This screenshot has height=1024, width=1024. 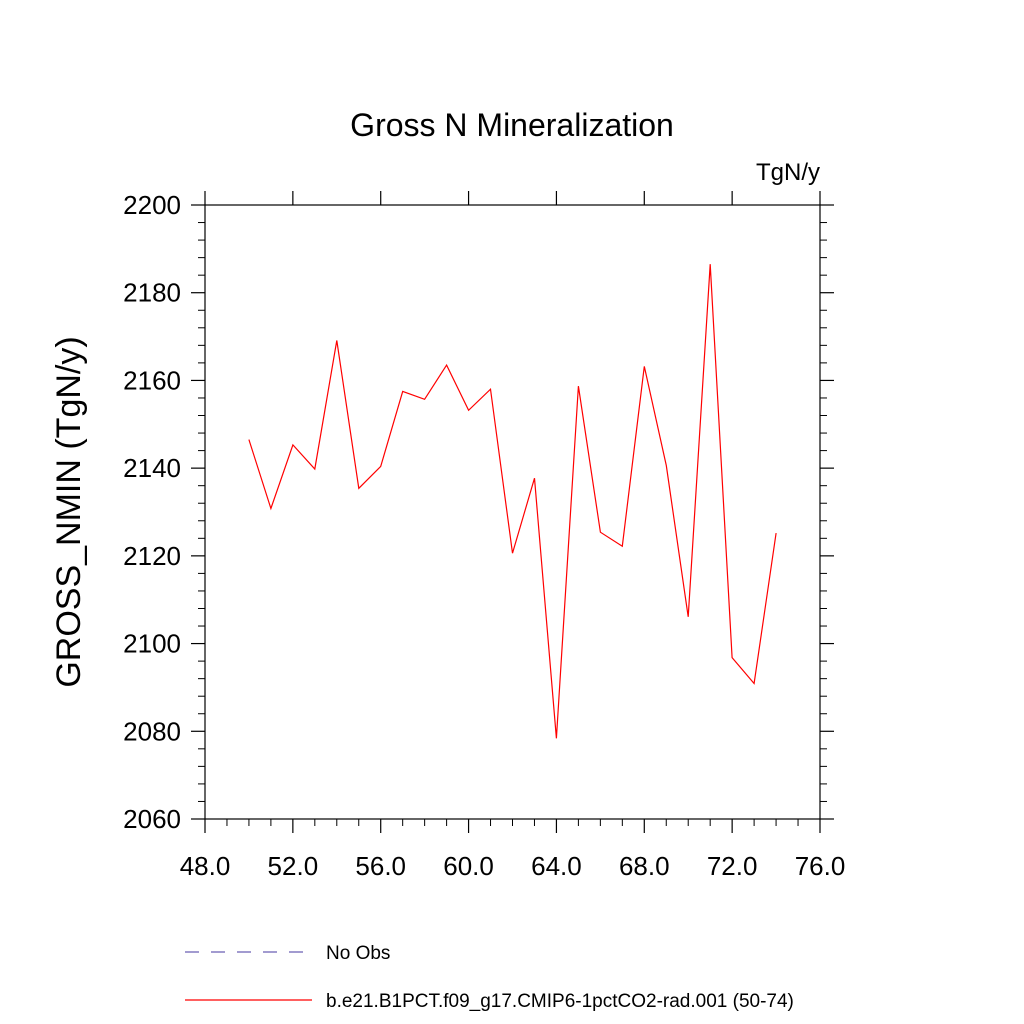 What do you see at coordinates (152, 819) in the screenshot?
I see `y-tick-label: 2060` at bounding box center [152, 819].